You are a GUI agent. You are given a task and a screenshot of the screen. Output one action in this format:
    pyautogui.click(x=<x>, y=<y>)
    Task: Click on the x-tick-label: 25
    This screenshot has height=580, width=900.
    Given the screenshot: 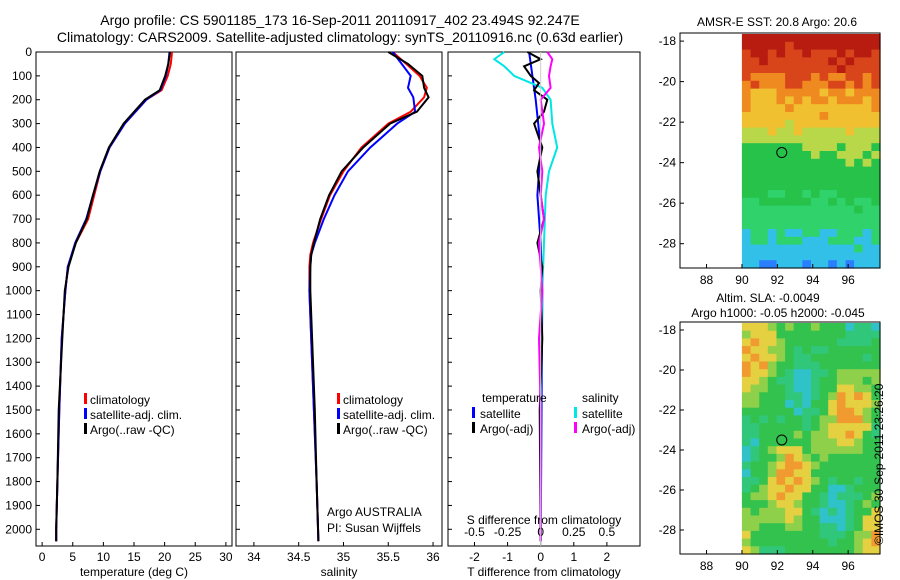 What is the action you would take?
    pyautogui.click(x=196, y=557)
    